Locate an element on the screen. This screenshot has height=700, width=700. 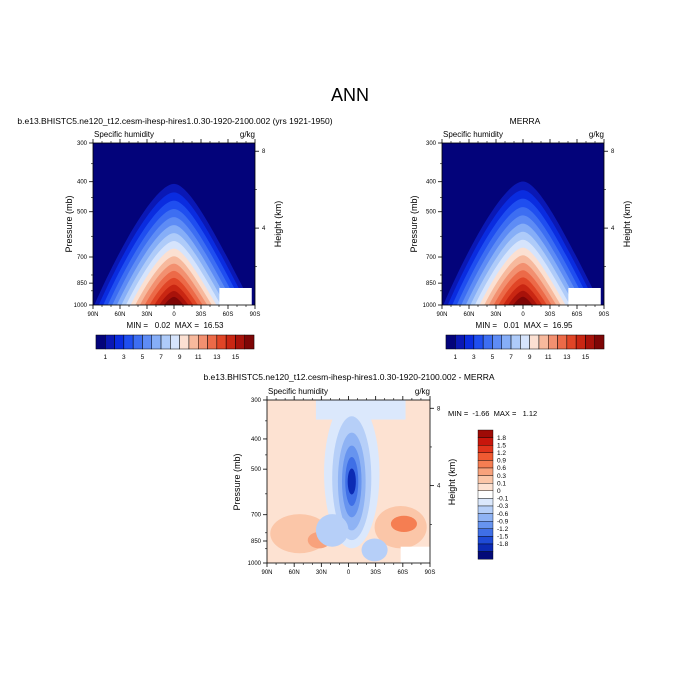
colorbar-label: 13 is located at coordinates (217, 357).